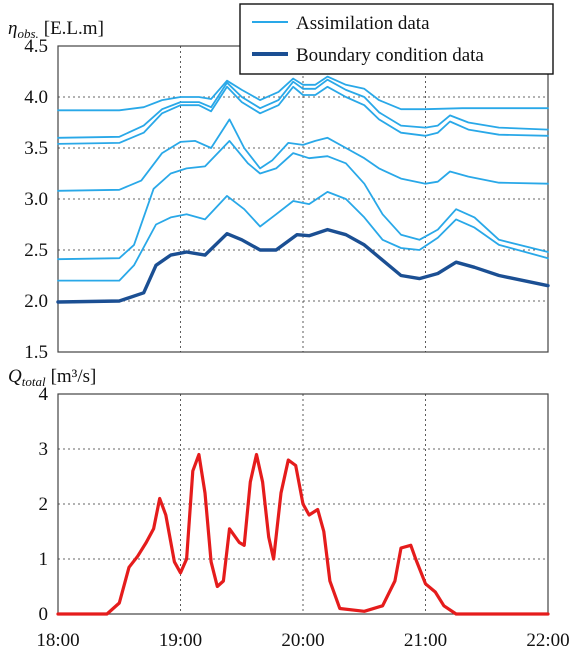 The width and height of the screenshot is (578, 654). Describe the element at coordinates (74, 376) in the screenshot. I see `discharge-ylabel-unit: [m³/s]` at that location.